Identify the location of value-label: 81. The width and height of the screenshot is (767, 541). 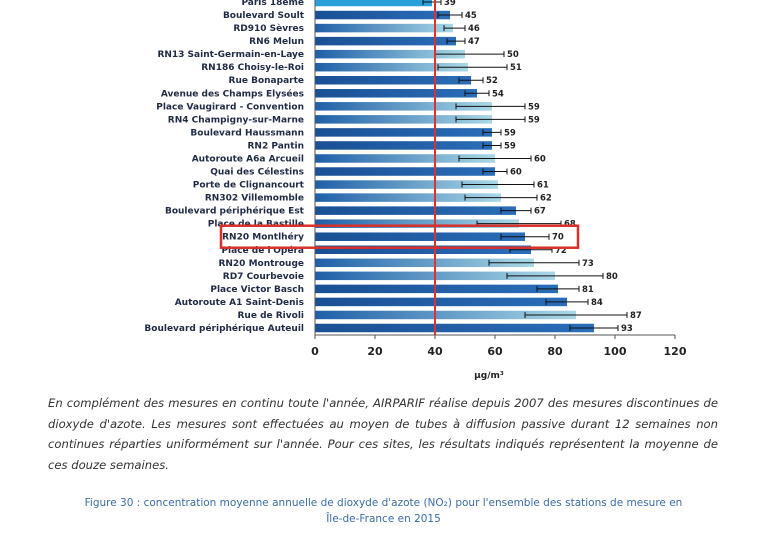
(588, 290).